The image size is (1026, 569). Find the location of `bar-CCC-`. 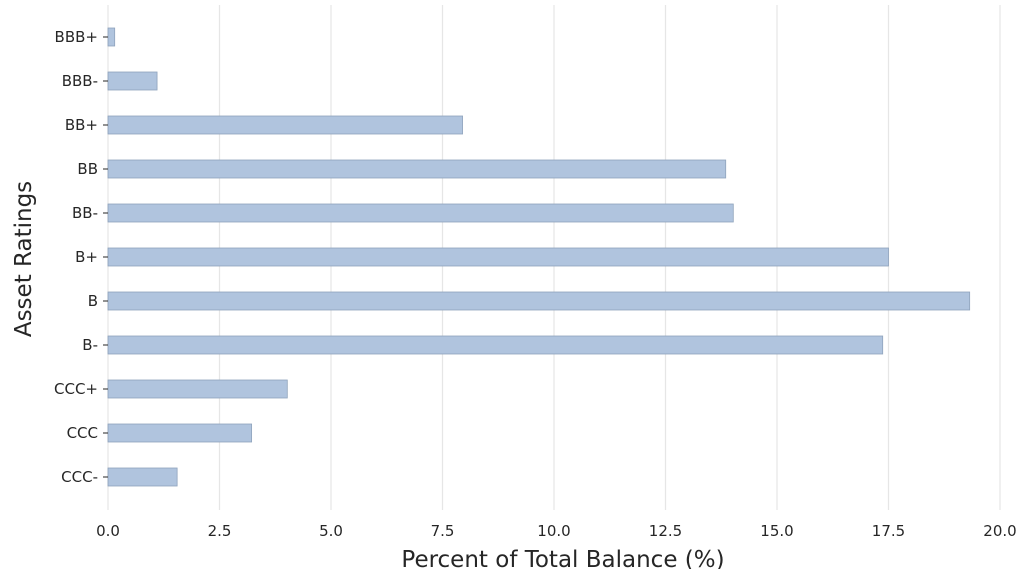

bar-CCC- is located at coordinates (142, 477).